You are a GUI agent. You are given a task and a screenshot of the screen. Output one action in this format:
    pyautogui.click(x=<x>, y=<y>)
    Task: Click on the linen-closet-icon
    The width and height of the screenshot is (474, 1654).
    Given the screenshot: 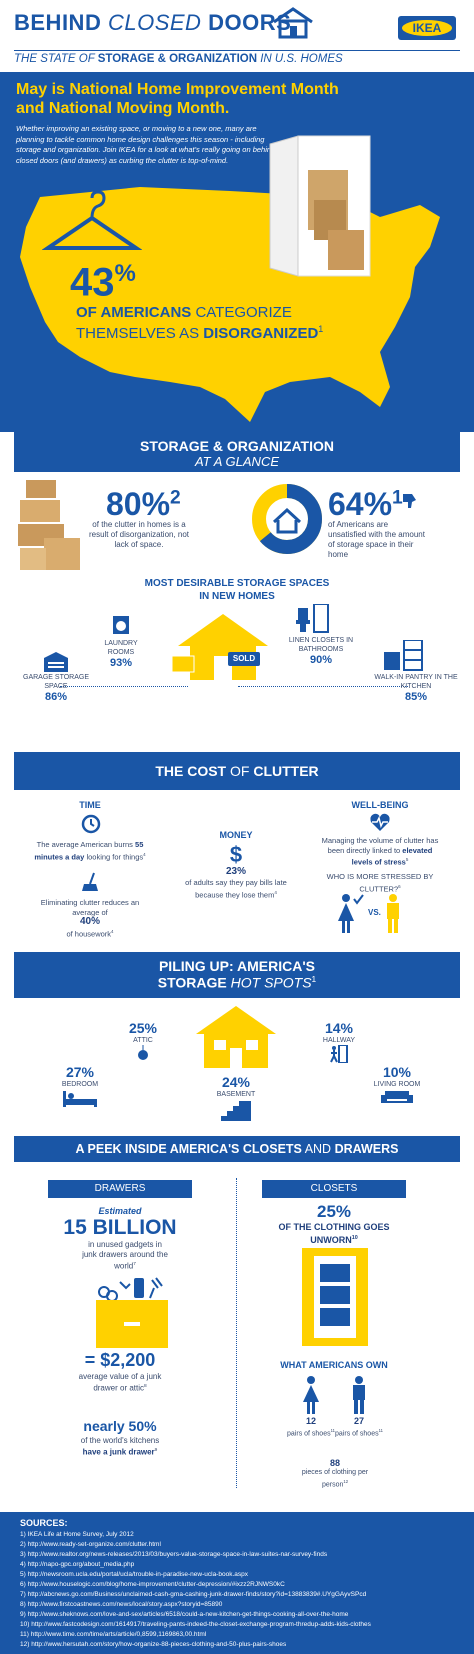 What is the action you would take?
    pyautogui.click(x=312, y=618)
    